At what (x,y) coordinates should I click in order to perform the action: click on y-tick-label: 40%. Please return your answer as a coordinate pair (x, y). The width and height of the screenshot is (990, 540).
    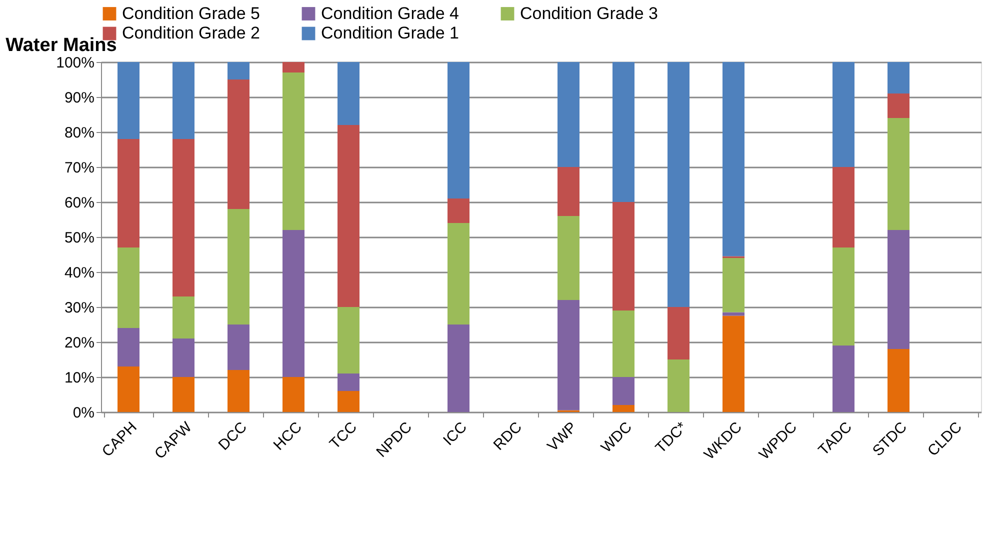
    Looking at the image, I should click on (79, 273).